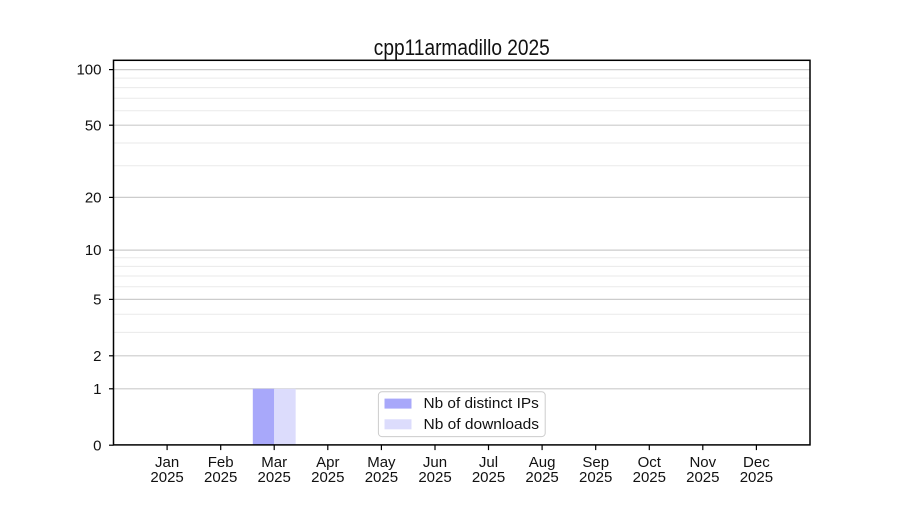  I want to click on svg-text: 100, so click(88, 70).